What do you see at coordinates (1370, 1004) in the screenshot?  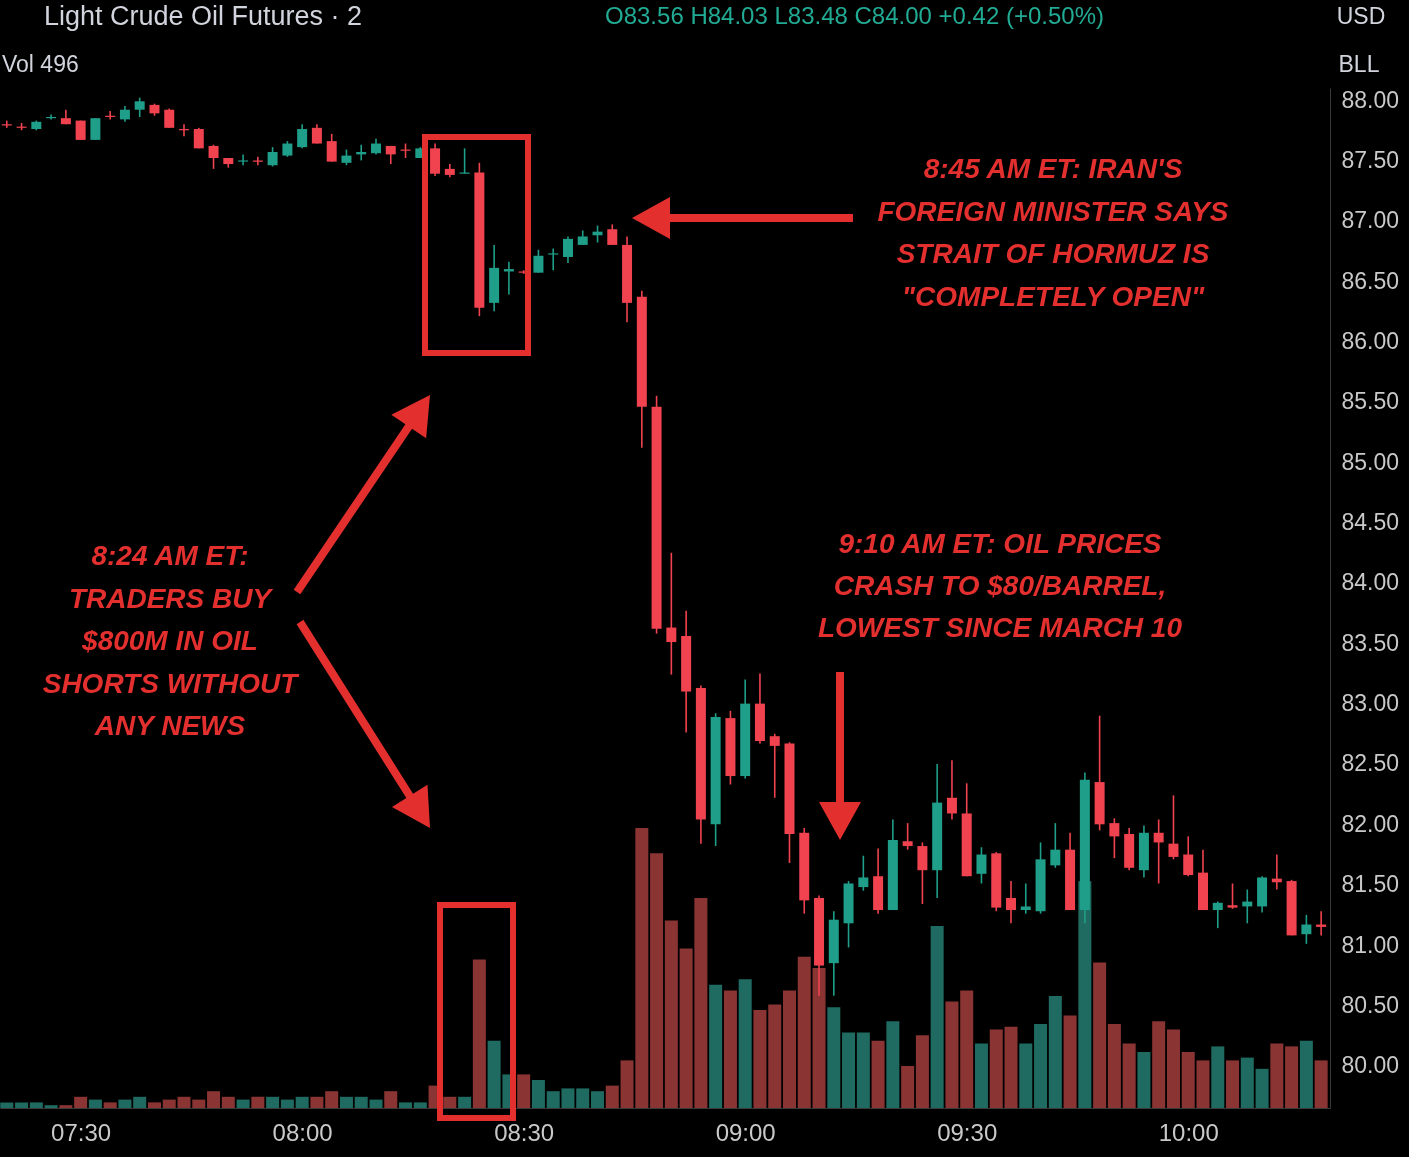 I see `y-tick-label: 80.50` at bounding box center [1370, 1004].